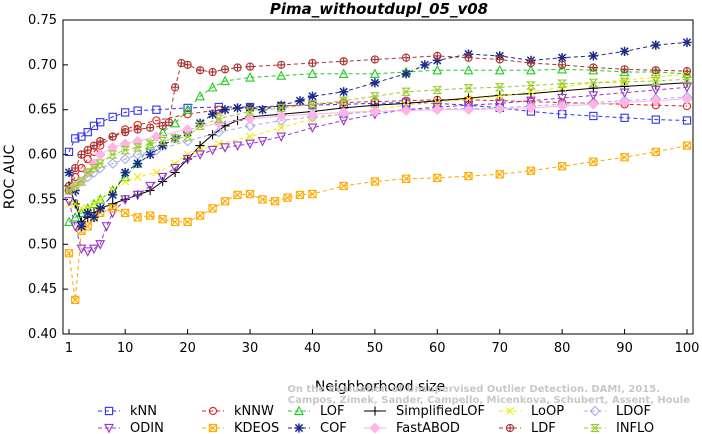 This screenshot has height=434, width=702. I want to click on y-axis: 0.40 0.45 0.50 0.55 0.60 0.65 0.70 0.75, so click(48, 177).